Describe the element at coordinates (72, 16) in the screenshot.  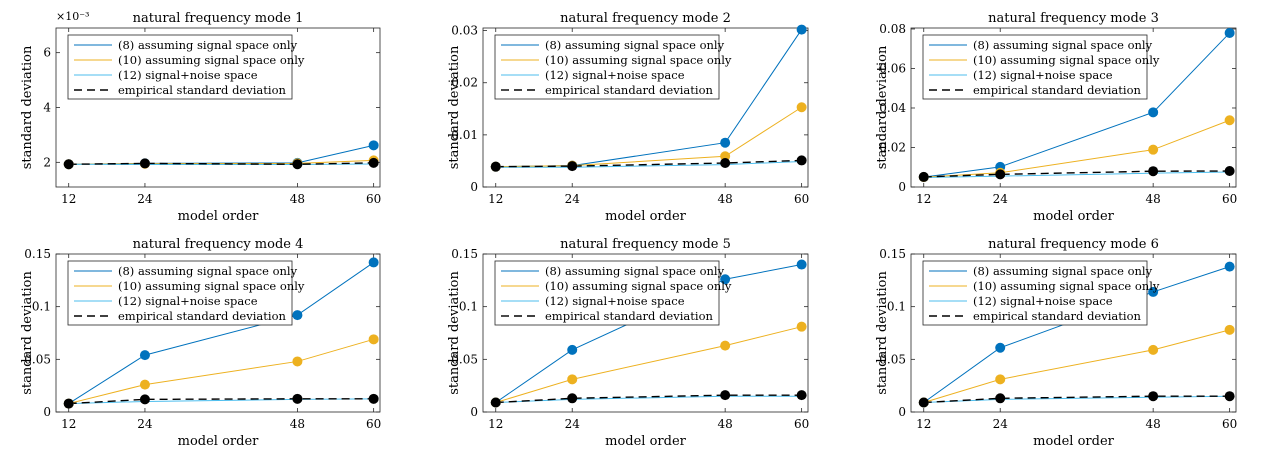
I see `y-exponent-label: ×10⁻³` at that location.